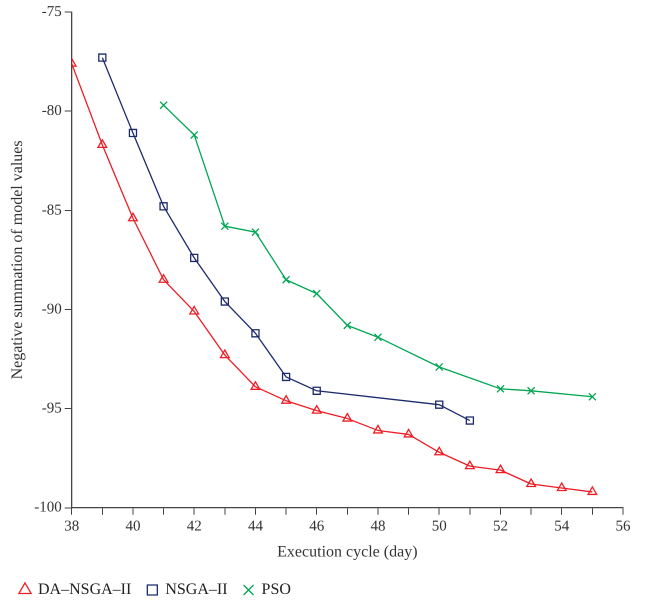 Image resolution: width=645 pixels, height=614 pixels. What do you see at coordinates (439, 526) in the screenshot?
I see `x-tick-label: 50` at bounding box center [439, 526].